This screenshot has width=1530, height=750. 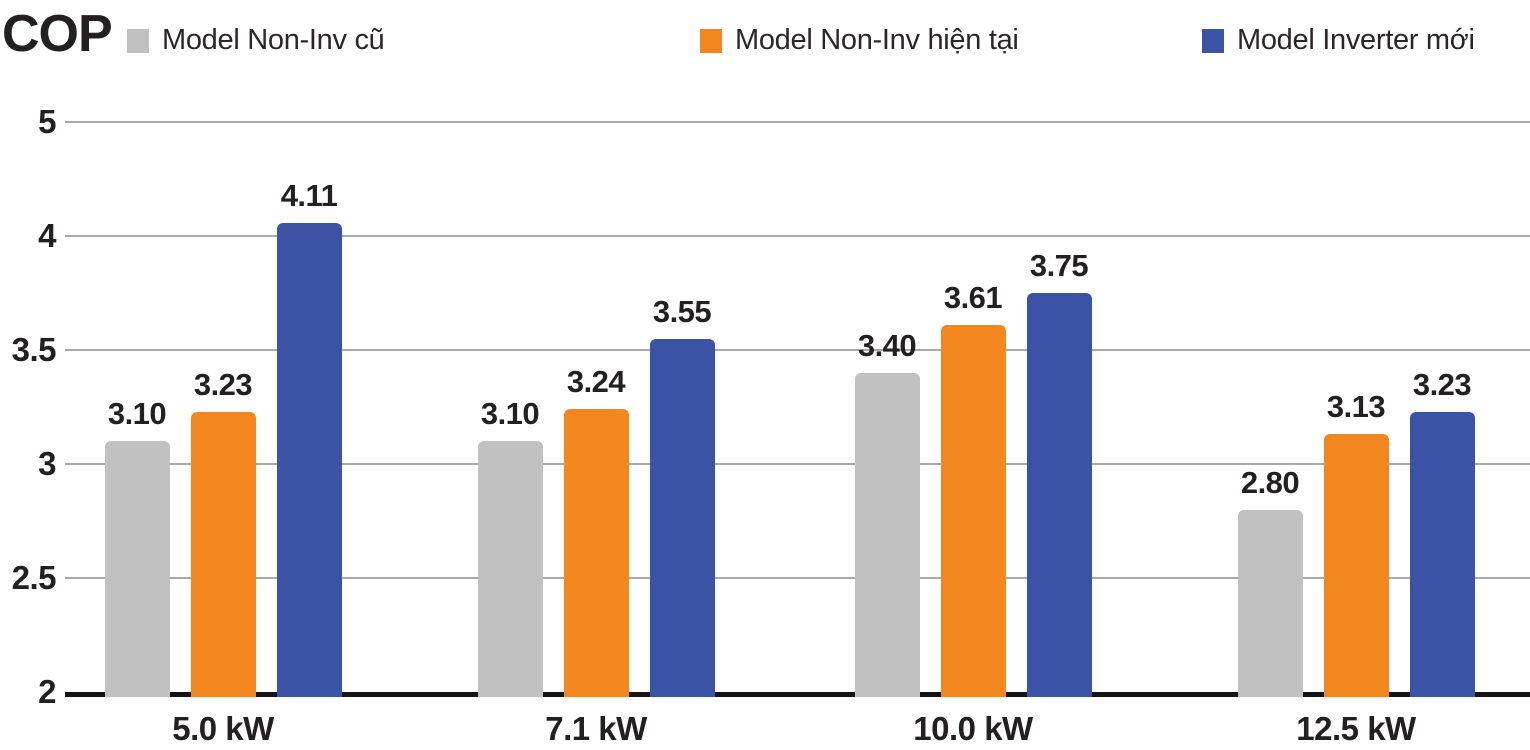 I want to click on y-tick-label: 2, so click(x=47, y=691).